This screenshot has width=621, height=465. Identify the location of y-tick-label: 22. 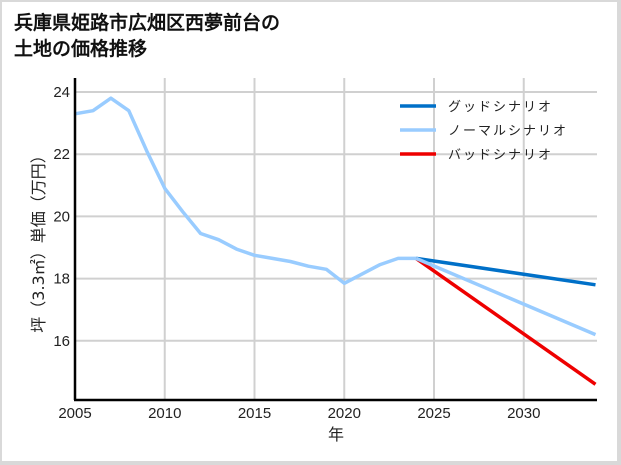
(61, 154).